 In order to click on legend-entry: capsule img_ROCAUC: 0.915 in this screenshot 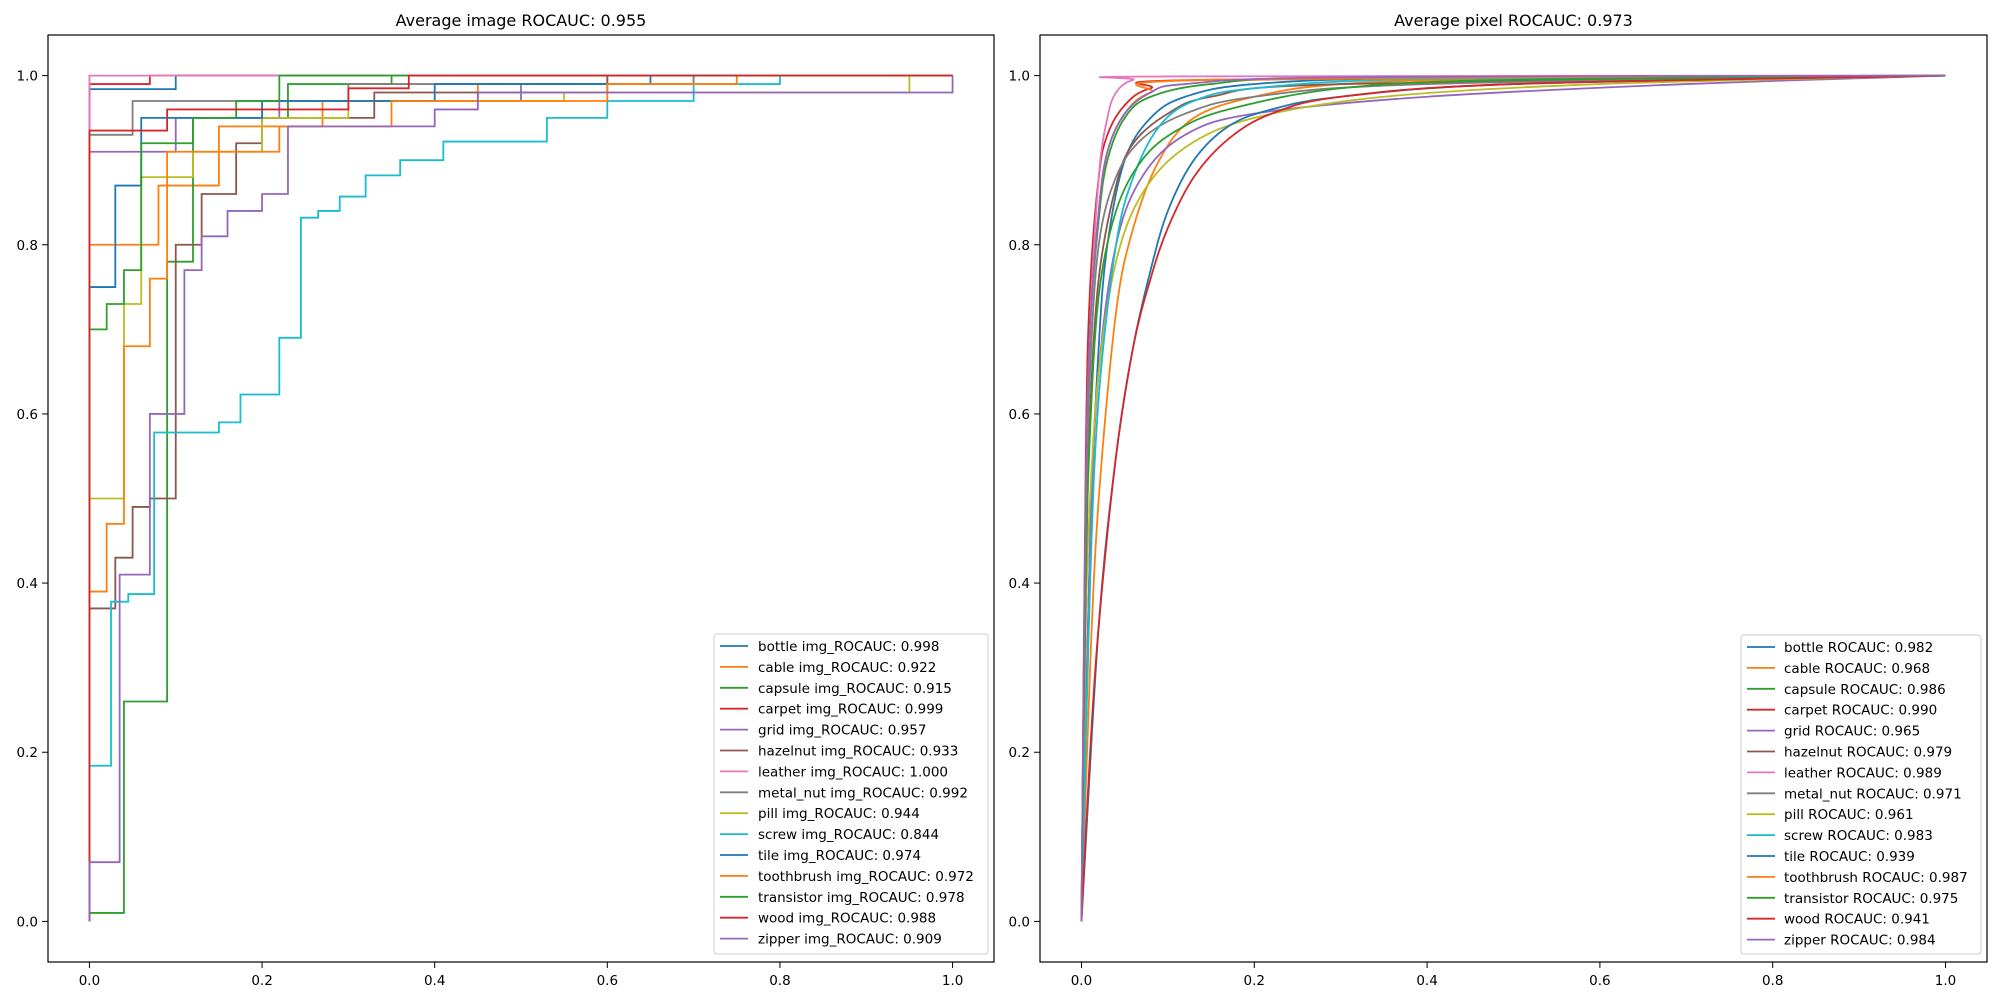, I will do `click(855, 689)`.